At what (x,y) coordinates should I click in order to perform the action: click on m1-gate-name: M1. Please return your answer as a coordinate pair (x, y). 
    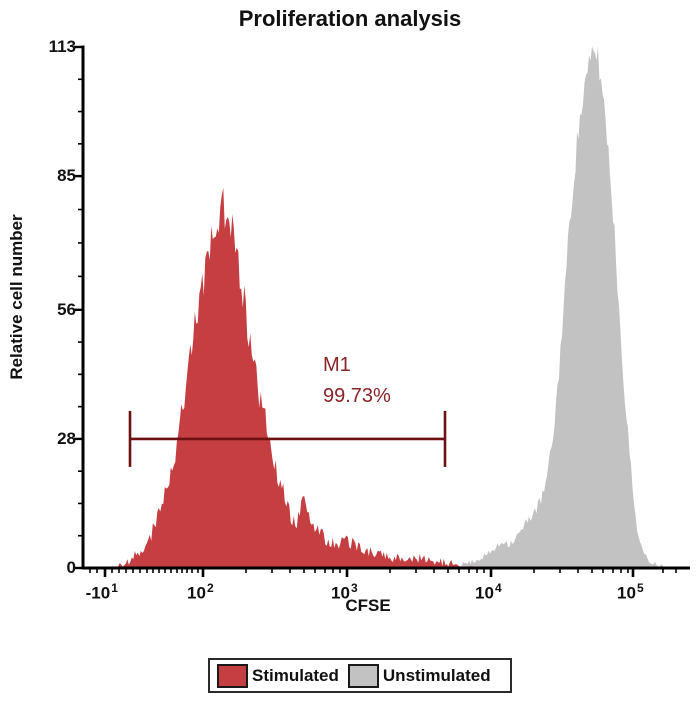
    Looking at the image, I should click on (337, 365).